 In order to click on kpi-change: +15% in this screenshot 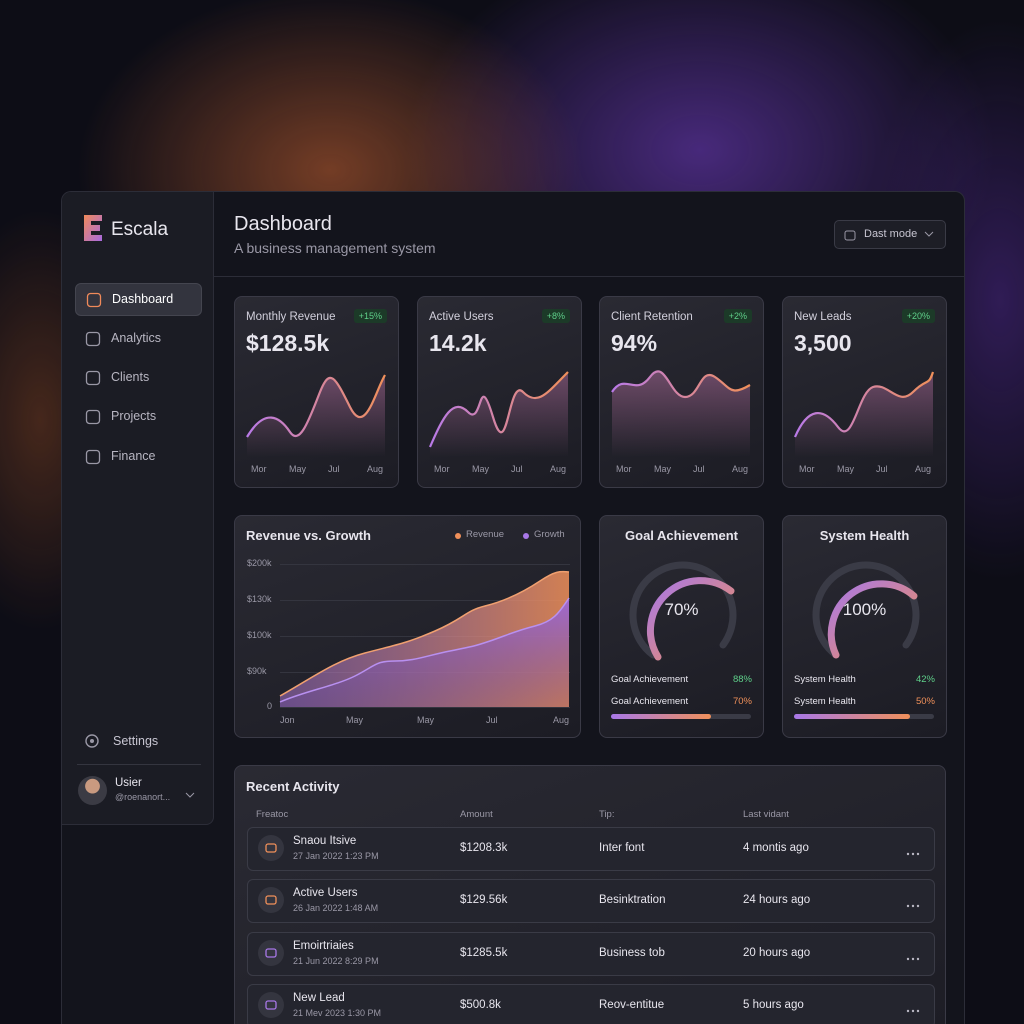, I will do `click(370, 316)`.